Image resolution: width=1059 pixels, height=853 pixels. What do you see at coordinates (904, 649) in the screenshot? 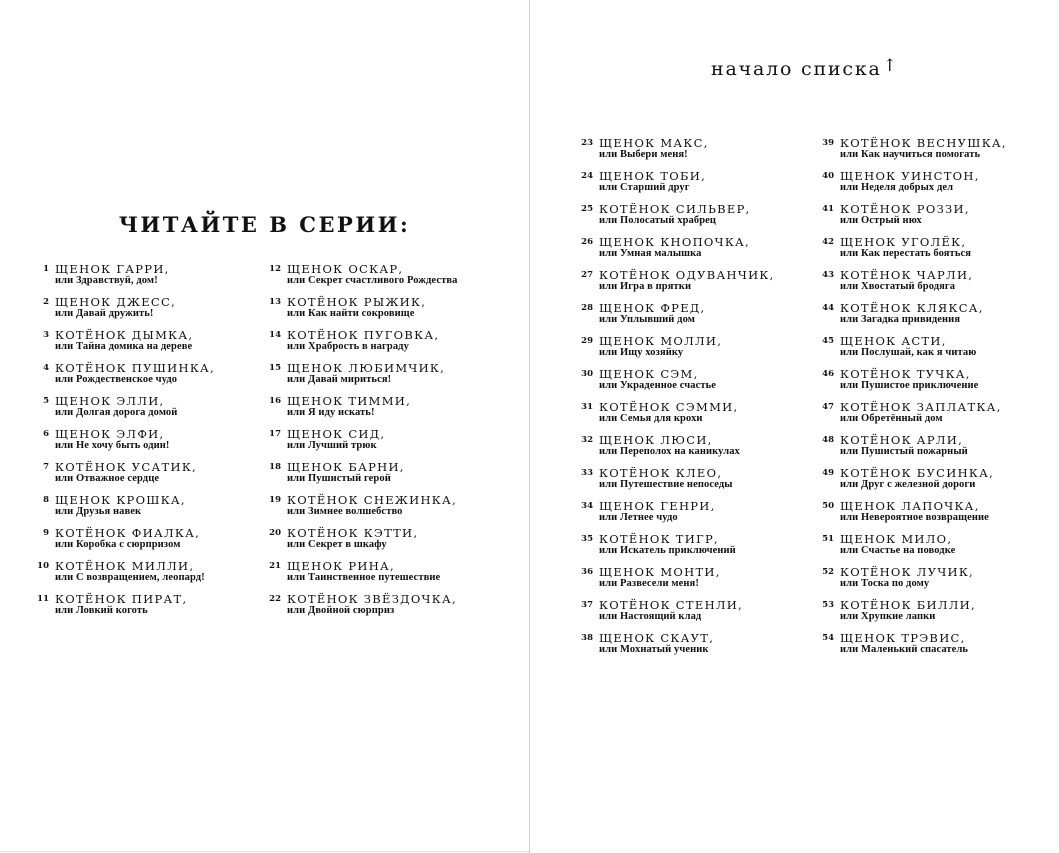
I see `book-subtitle: или Маленький спасатель` at bounding box center [904, 649].